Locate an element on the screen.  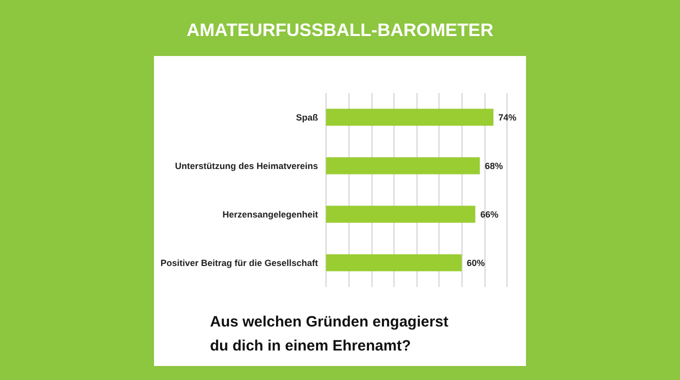
chart-title: AMATEURFUSSBALL-BAROMETER is located at coordinates (340, 30).